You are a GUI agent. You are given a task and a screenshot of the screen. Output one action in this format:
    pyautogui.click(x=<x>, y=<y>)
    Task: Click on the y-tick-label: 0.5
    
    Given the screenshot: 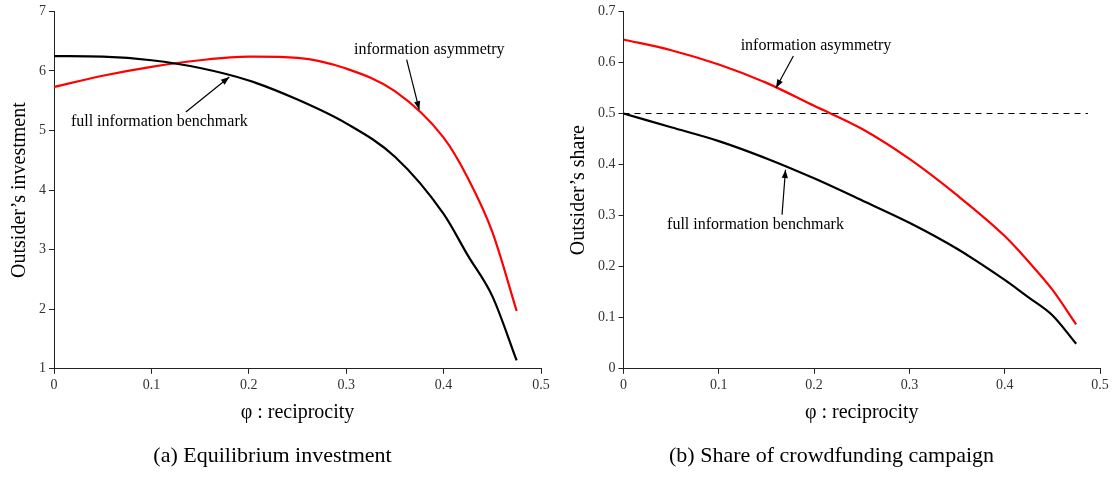 What is the action you would take?
    pyautogui.click(x=607, y=113)
    